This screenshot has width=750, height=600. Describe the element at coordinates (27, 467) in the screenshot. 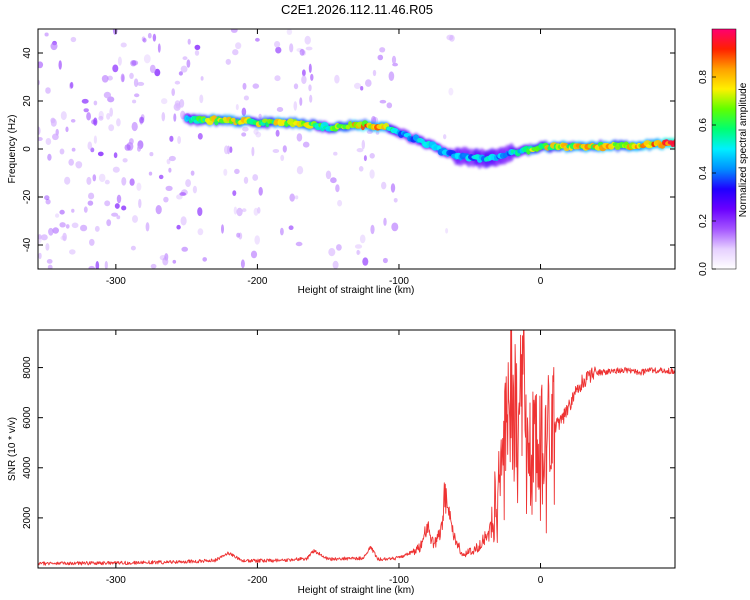

I see `y-tick-label: 4000` at that location.